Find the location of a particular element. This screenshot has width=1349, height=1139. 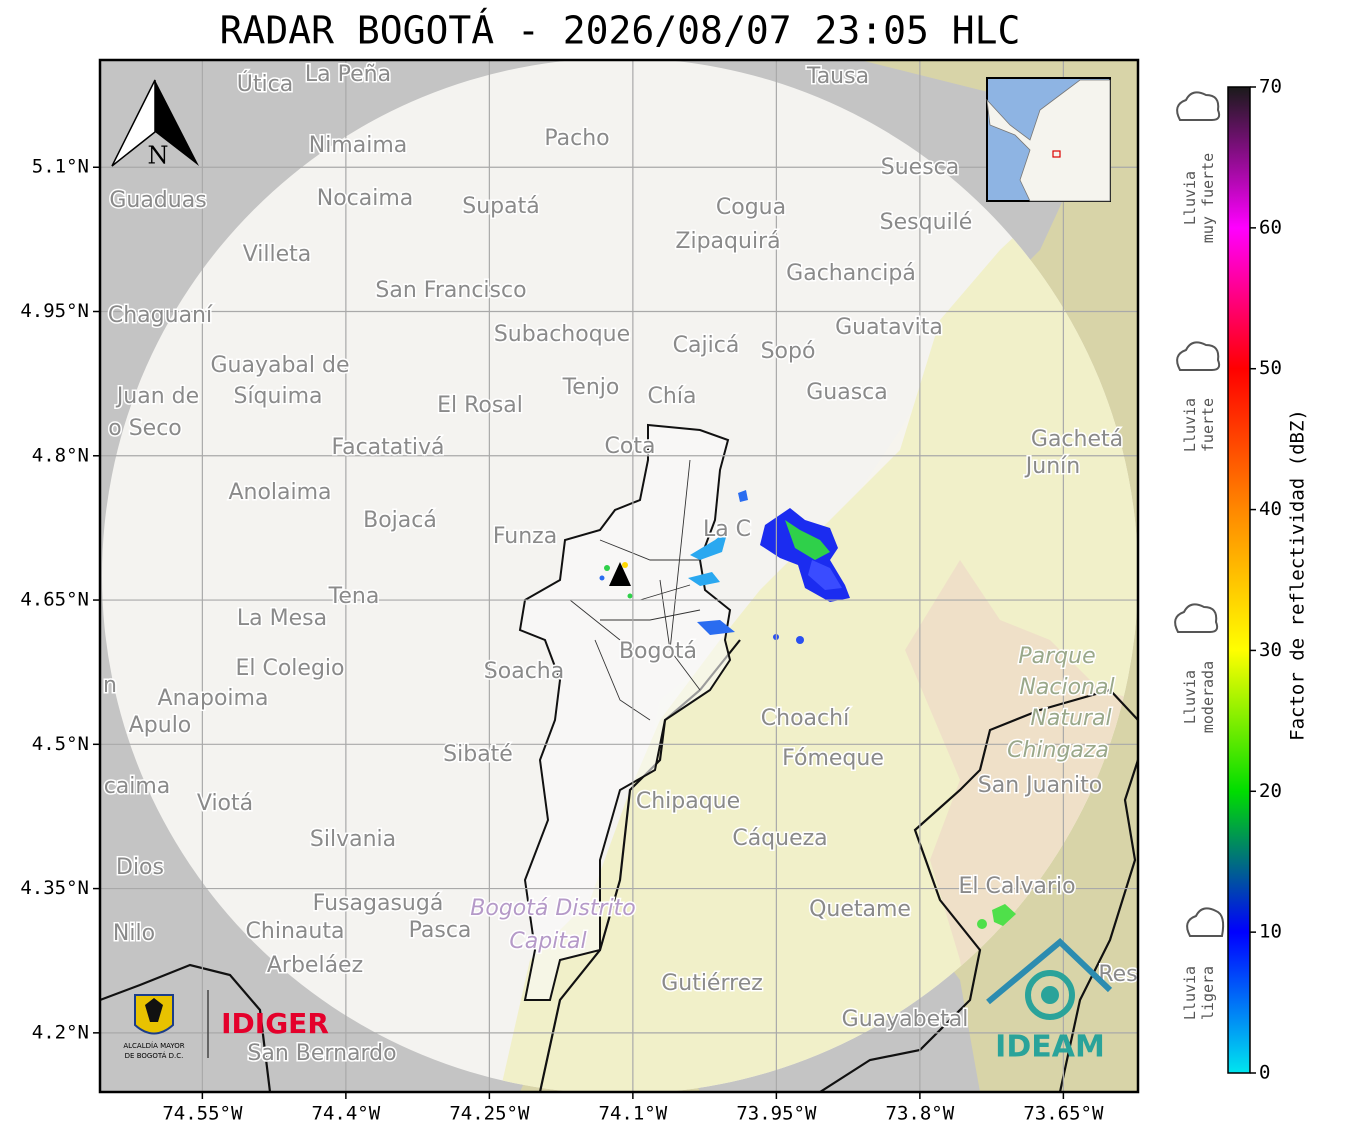

place-label: Facatativá is located at coordinates (387, 447).